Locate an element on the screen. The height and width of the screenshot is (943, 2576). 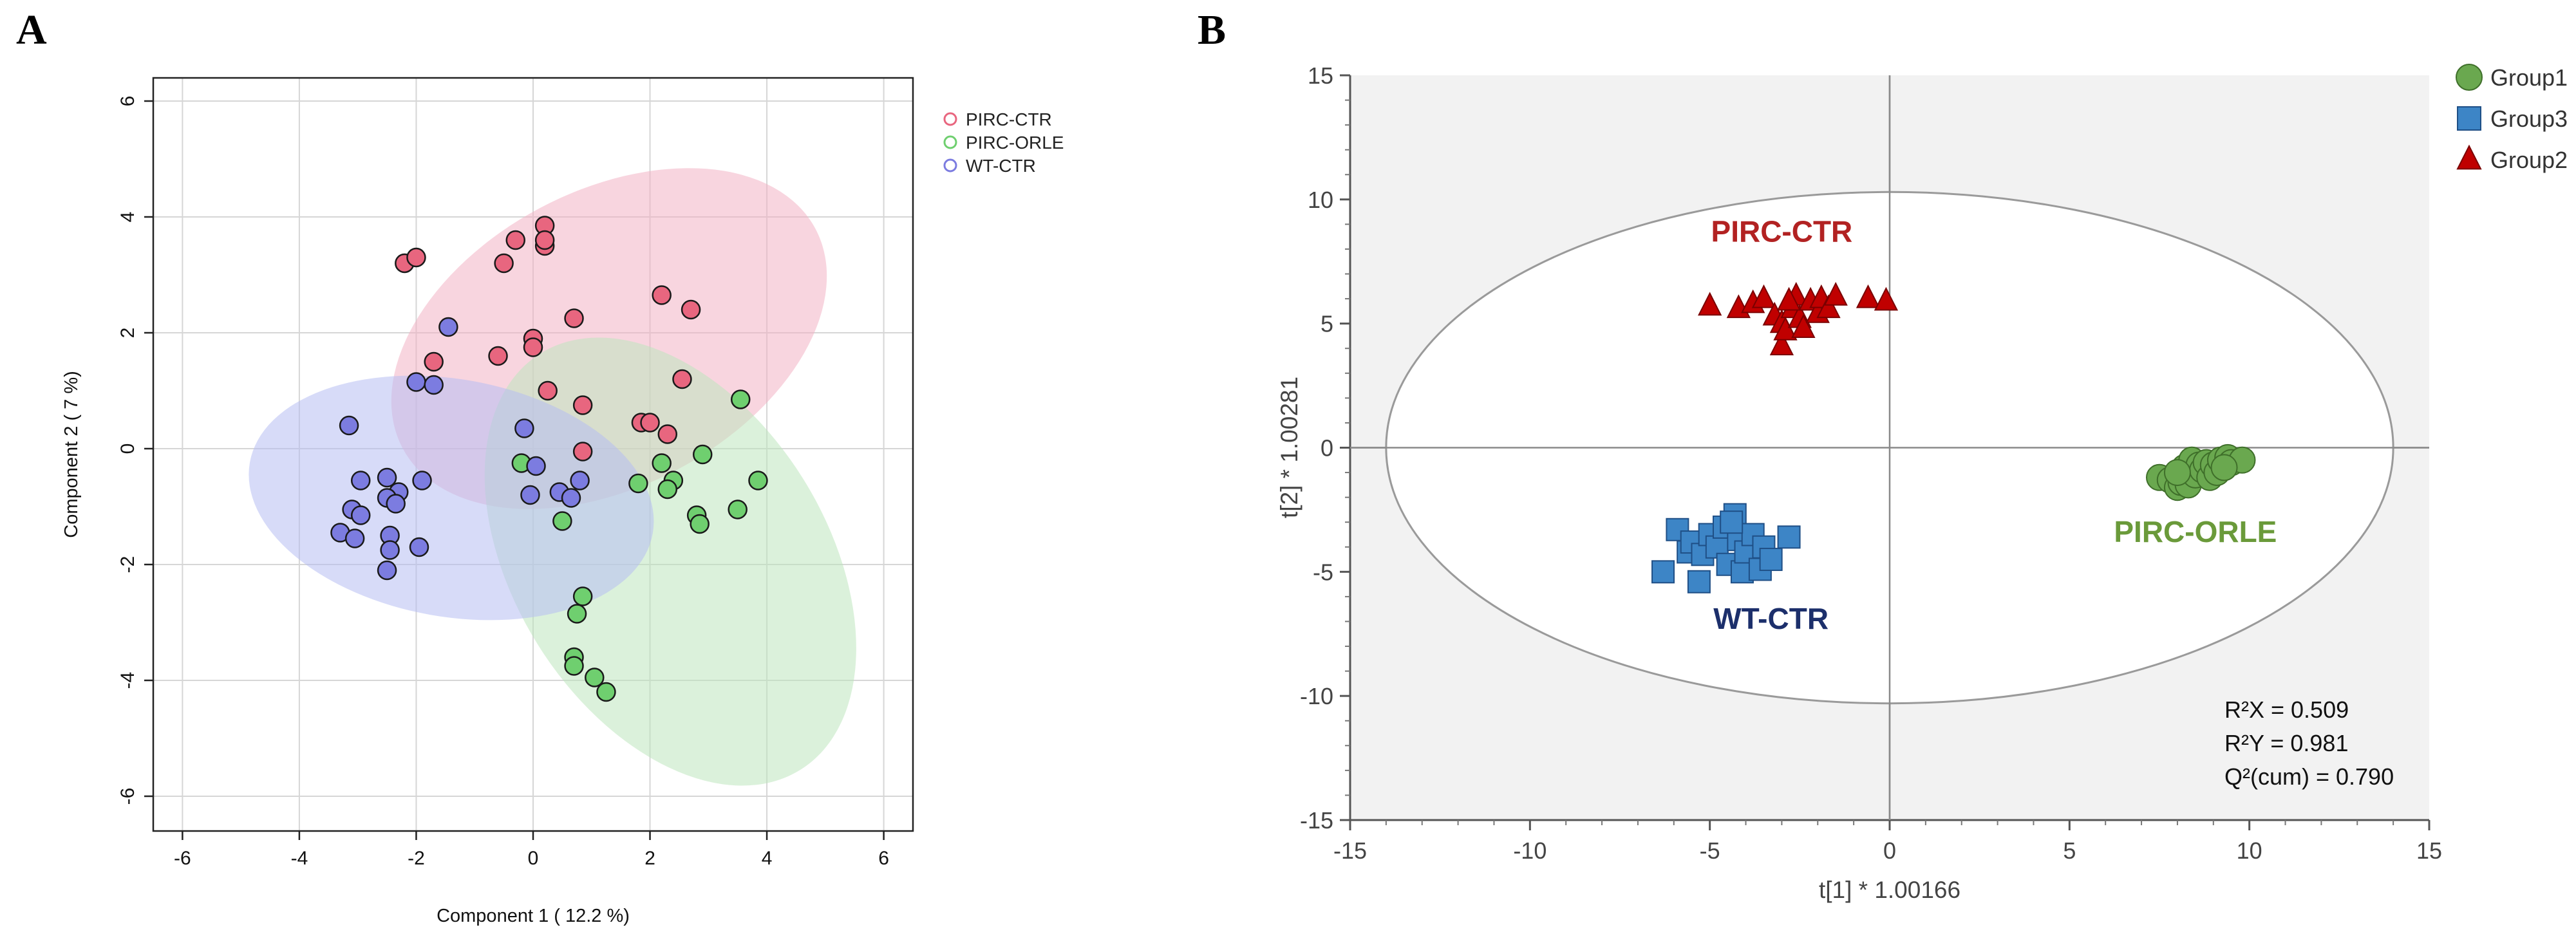
panel-a-x-axis-label: Component 1 ( 12.2 %) is located at coordinates (533, 916).